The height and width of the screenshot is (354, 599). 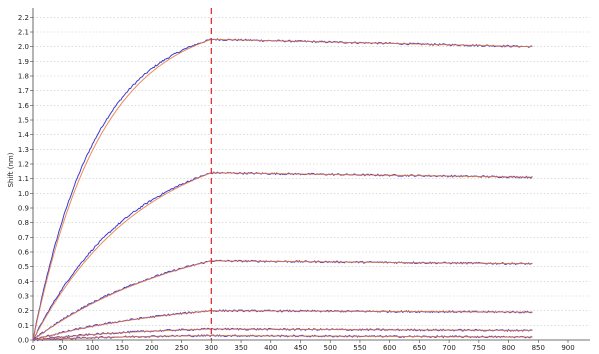 What do you see at coordinates (23, 47) in the screenshot?
I see `y-tick-label: 2.0` at bounding box center [23, 47].